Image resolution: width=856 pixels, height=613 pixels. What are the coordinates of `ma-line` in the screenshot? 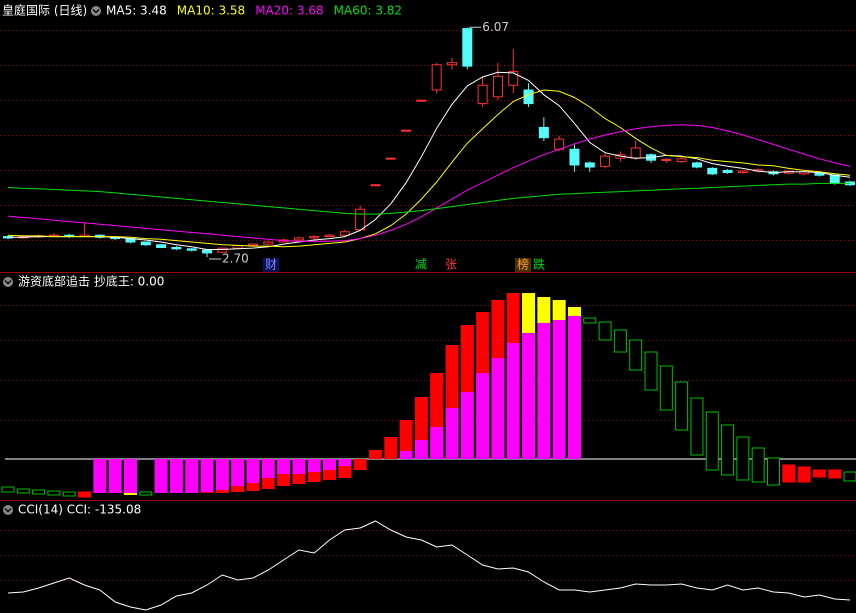 It's located at (429, 198).